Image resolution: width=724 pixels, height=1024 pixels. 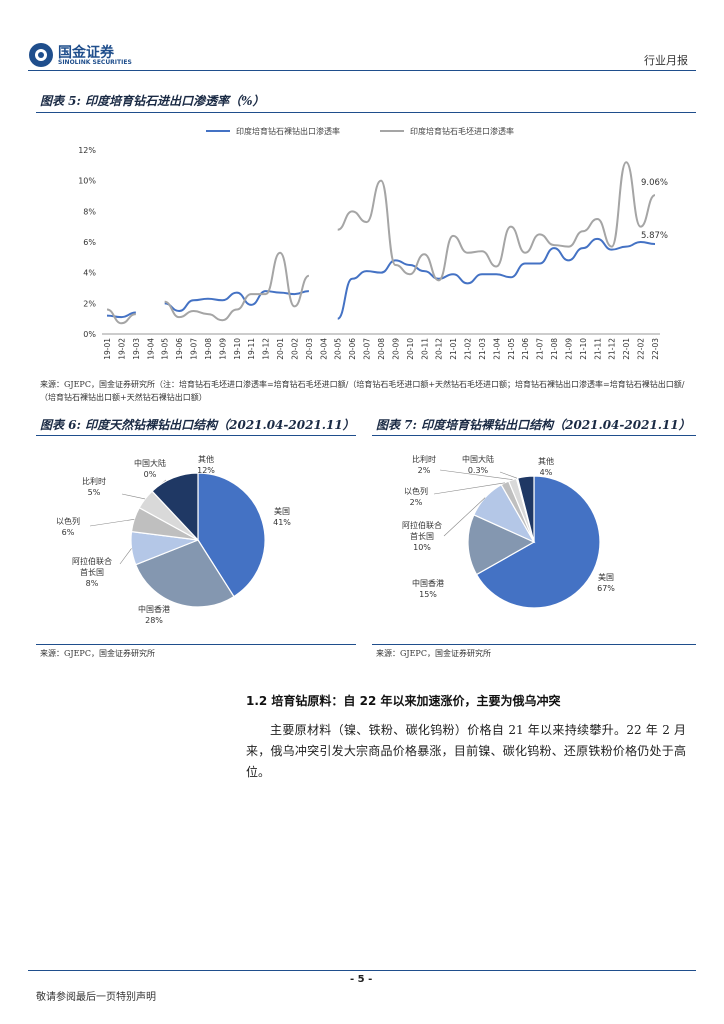 What do you see at coordinates (453, 349) in the screenshot?
I see `x-tick-label: 21-01` at bounding box center [453, 349].